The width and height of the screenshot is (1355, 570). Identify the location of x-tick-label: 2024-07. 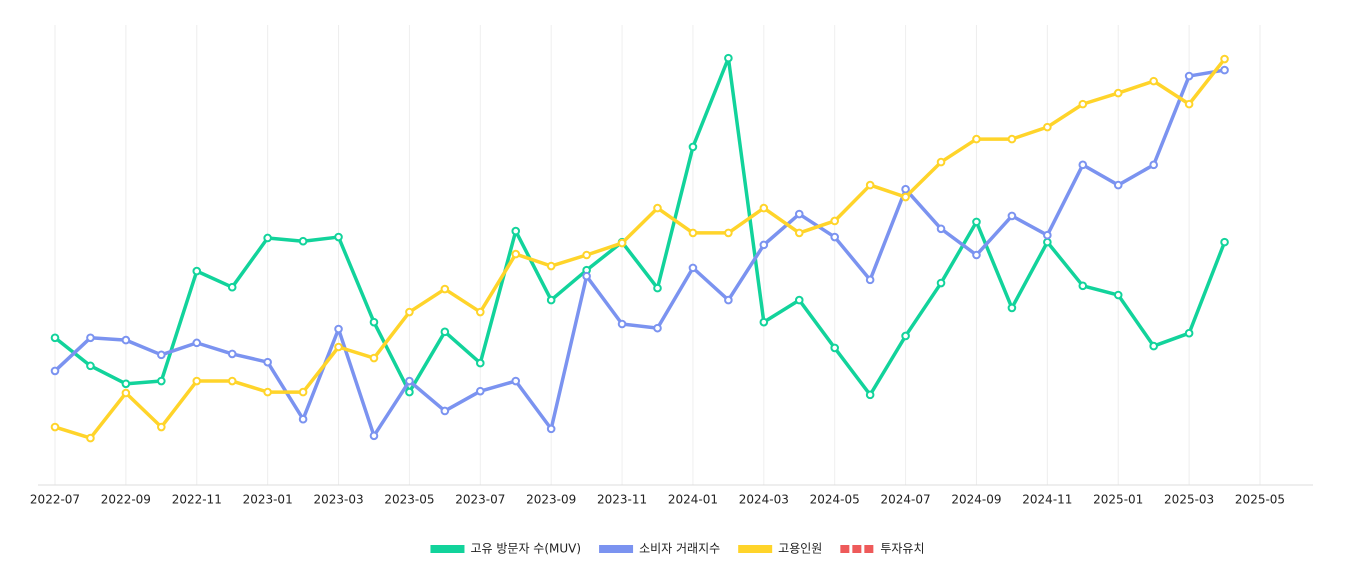
(906, 500).